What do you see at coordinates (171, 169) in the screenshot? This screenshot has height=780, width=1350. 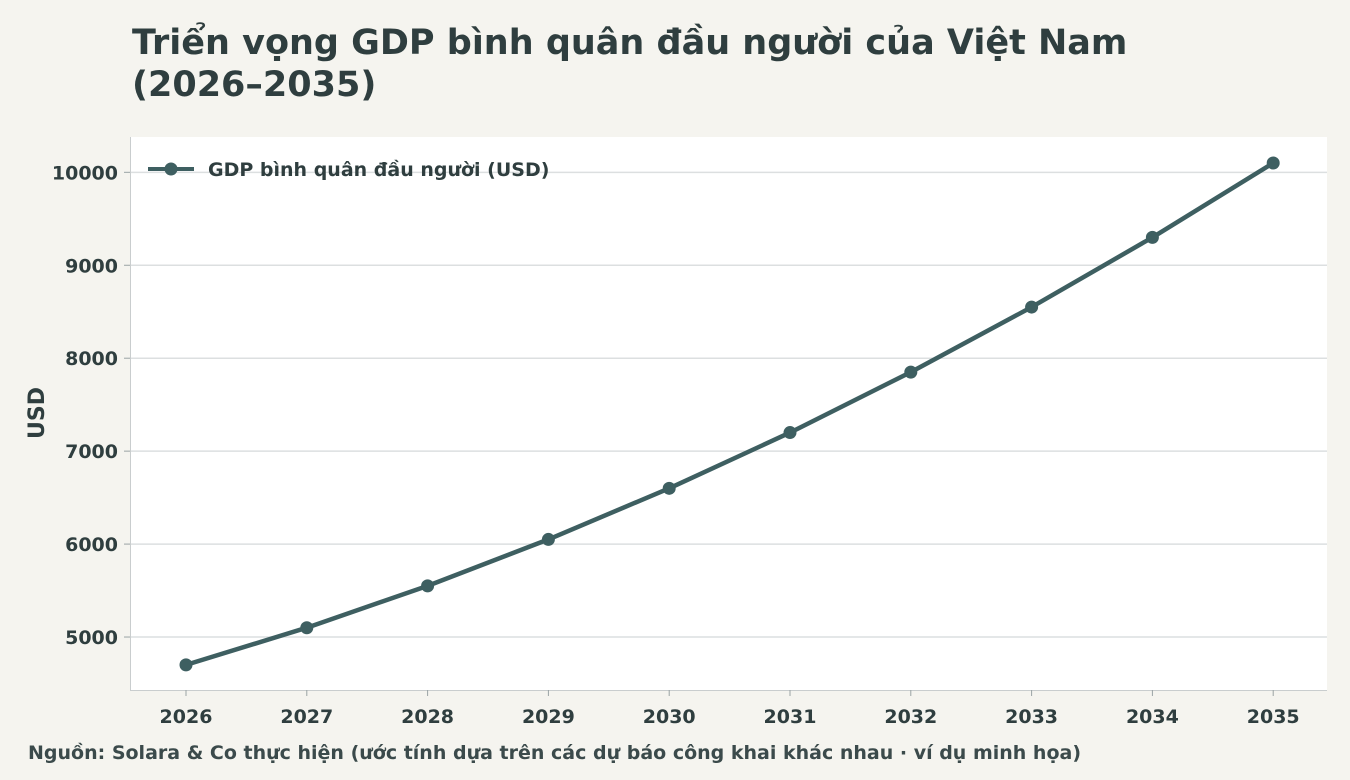 I see `legend-marker-swatch` at bounding box center [171, 169].